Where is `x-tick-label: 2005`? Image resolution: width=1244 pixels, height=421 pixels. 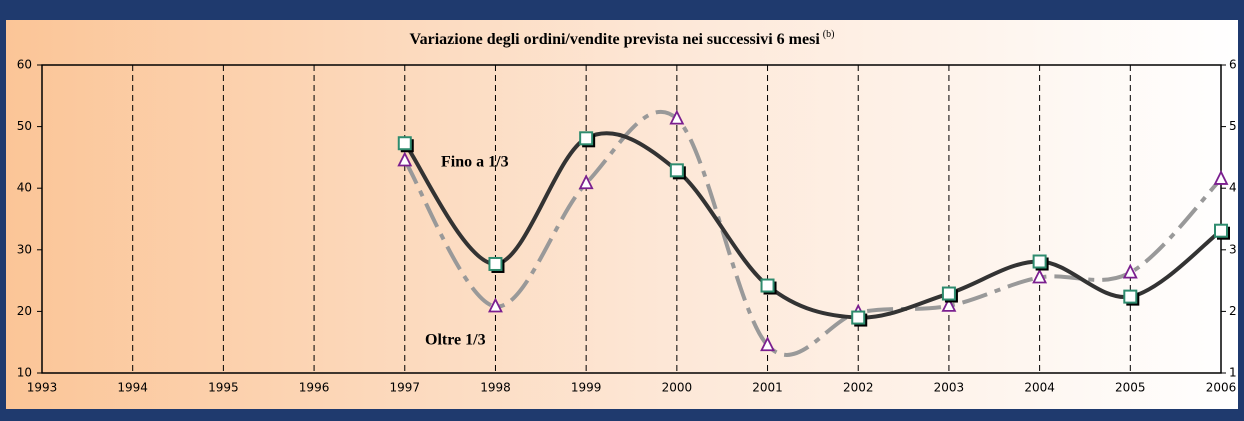 x-tick-label: 2005 is located at coordinates (1130, 388).